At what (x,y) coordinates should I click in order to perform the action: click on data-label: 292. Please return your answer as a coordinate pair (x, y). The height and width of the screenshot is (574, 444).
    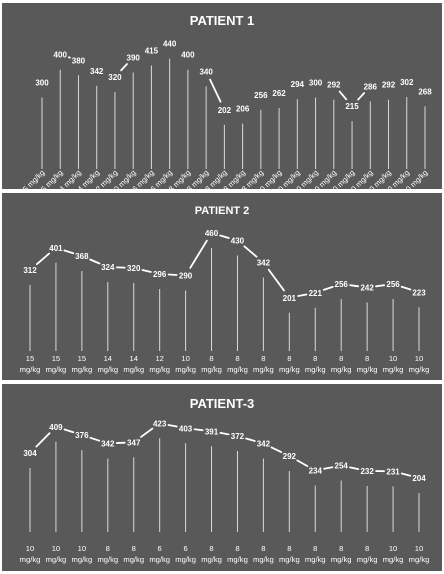
    Looking at the image, I should click on (334, 85).